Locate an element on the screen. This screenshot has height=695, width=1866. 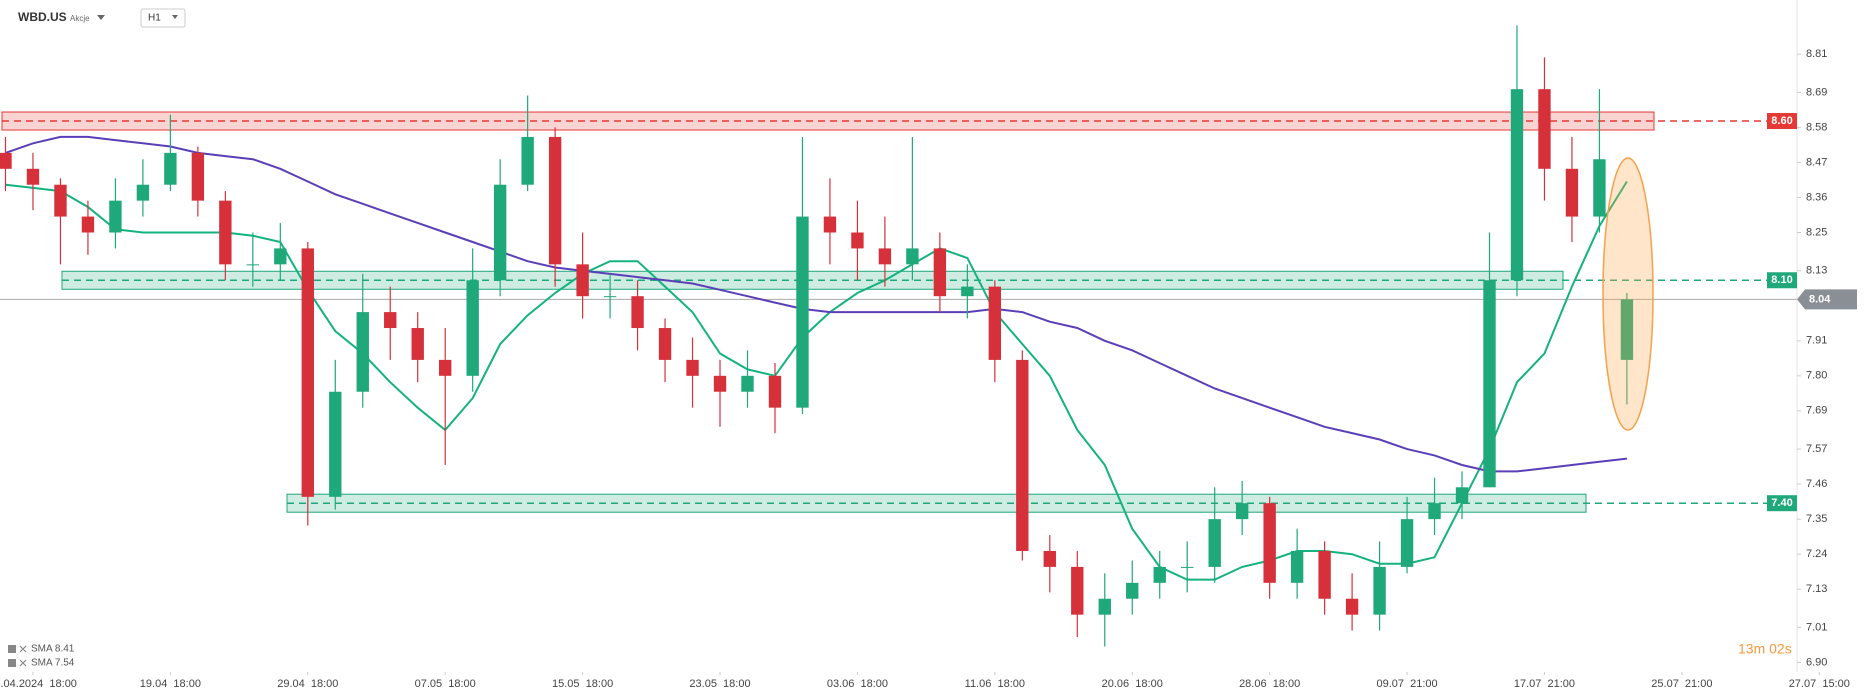
symbol: WBD.US is located at coordinates (42, 17).